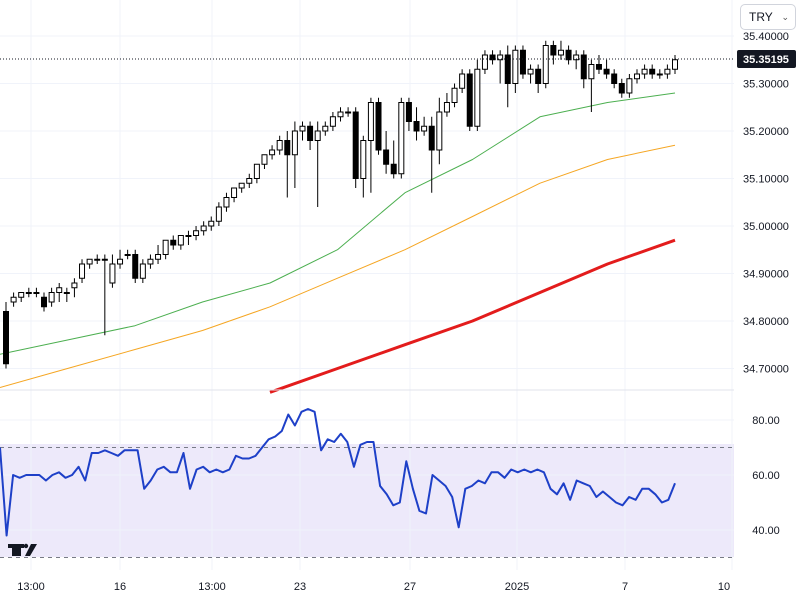 This screenshot has height=600, width=800. Describe the element at coordinates (766, 476) in the screenshot. I see `rsi-tick-label: 60.00` at that location.